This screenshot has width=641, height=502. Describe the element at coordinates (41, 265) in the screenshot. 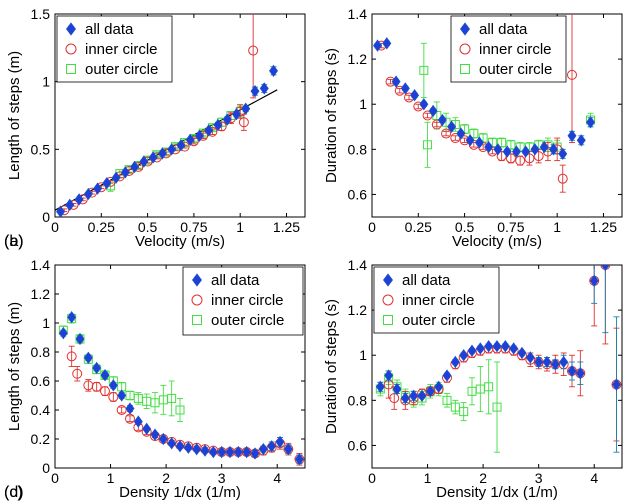

I see `y-tick-label: 1.4` at that location.